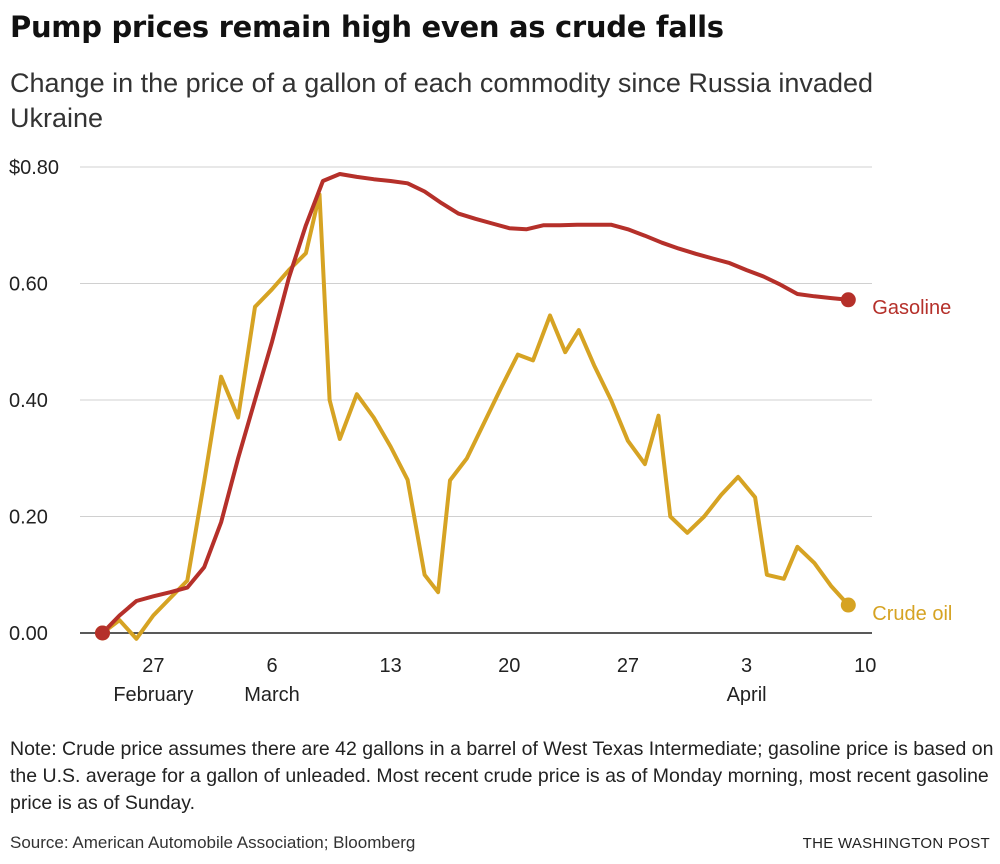 This screenshot has width=1000, height=864. What do you see at coordinates (911, 308) in the screenshot?
I see `gasoline-label: Gasoline` at bounding box center [911, 308].